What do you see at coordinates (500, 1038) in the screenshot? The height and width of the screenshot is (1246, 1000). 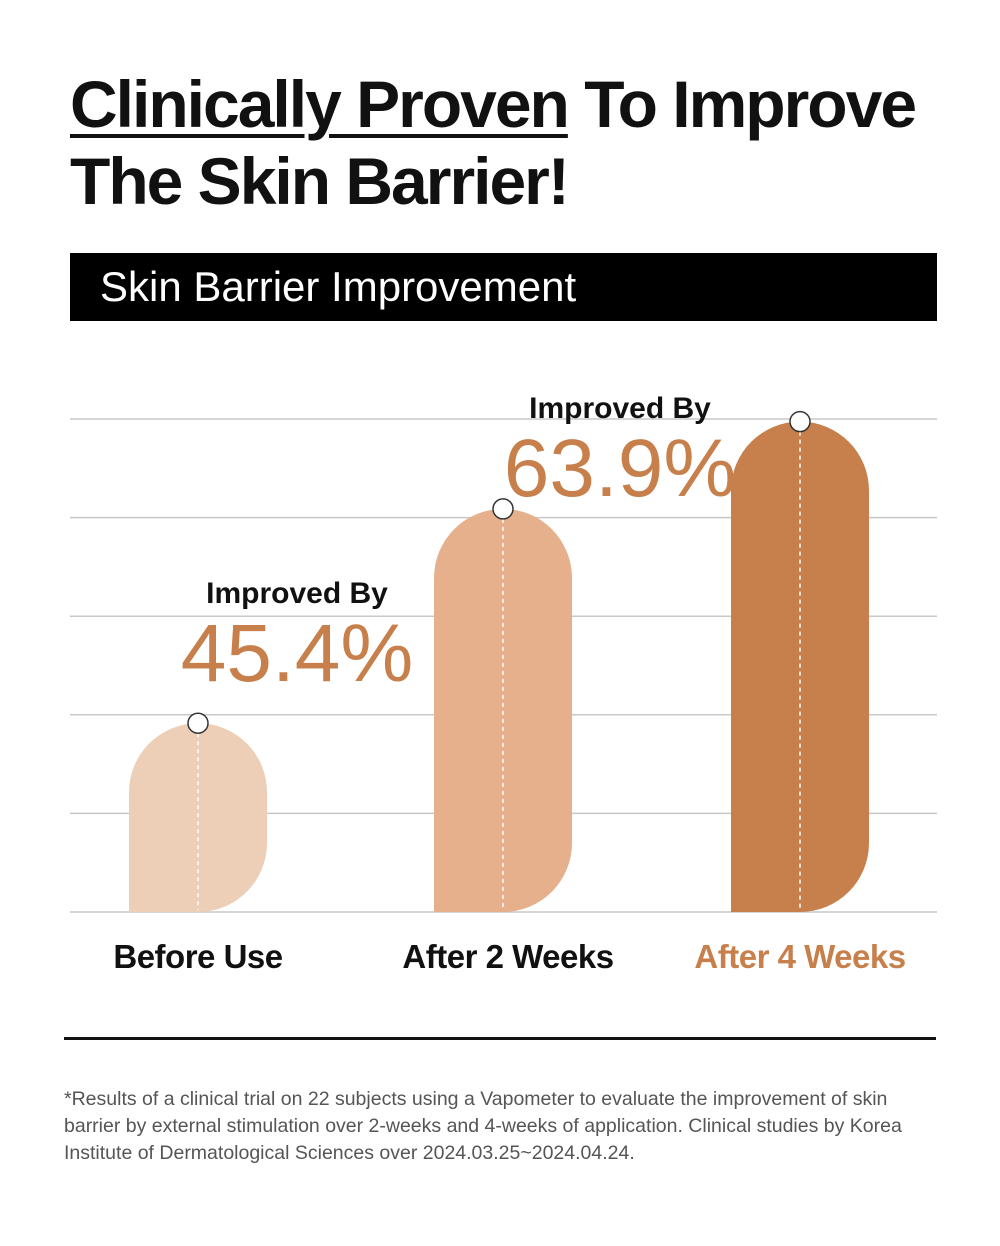 I see `footer-divider` at bounding box center [500, 1038].